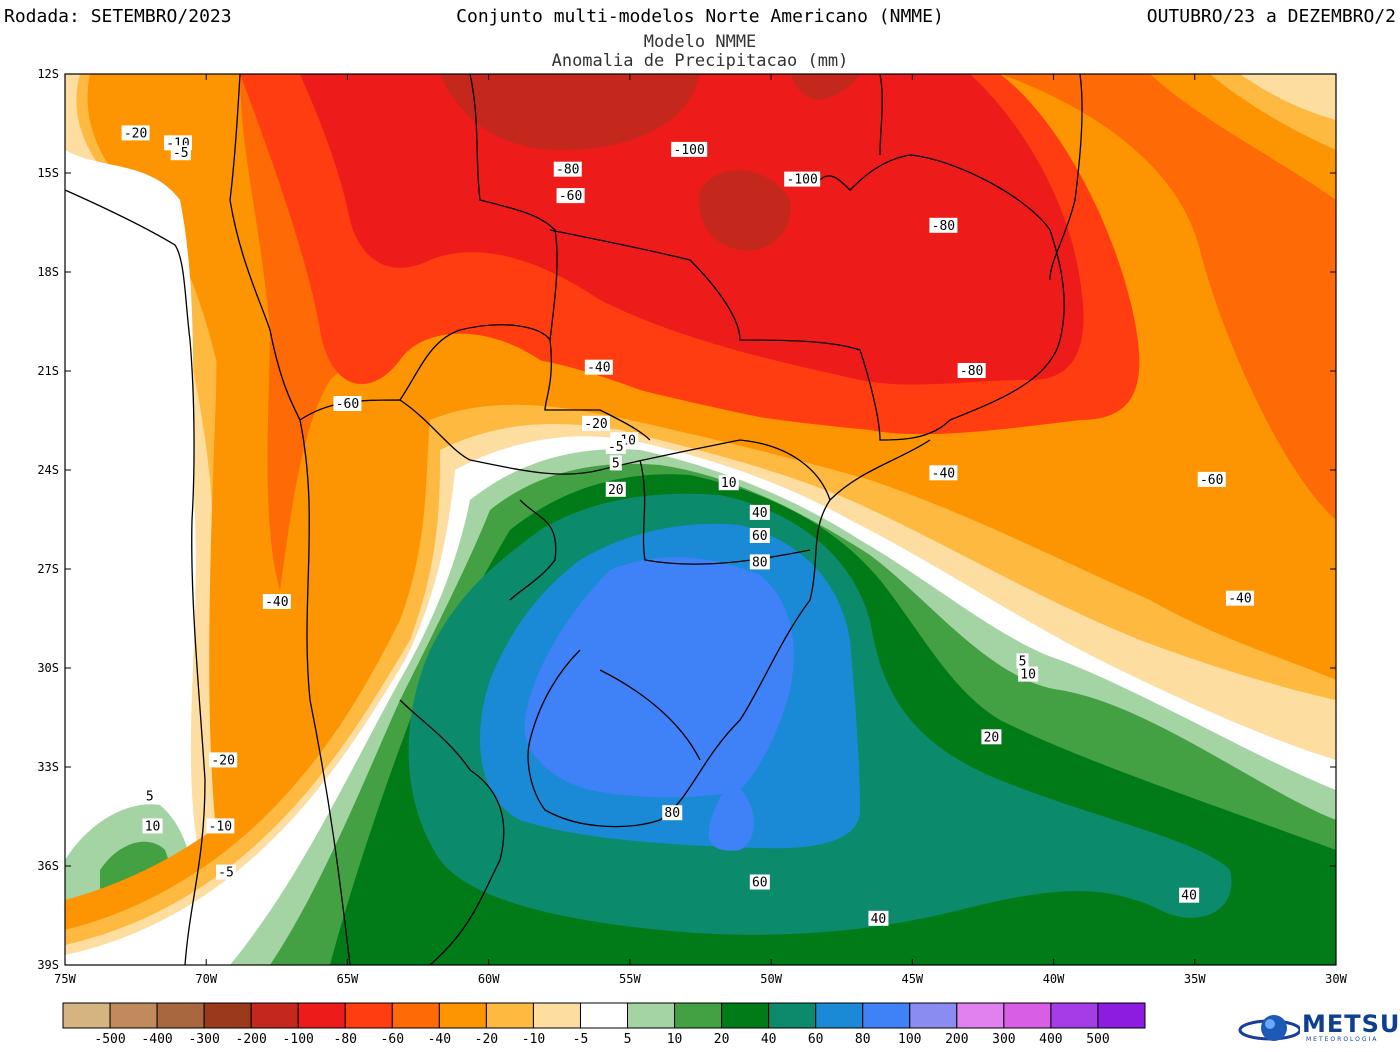 This screenshot has width=1400, height=1052. Describe the element at coordinates (912, 979) in the screenshot. I see `lon-tick-label: 45W` at that location.